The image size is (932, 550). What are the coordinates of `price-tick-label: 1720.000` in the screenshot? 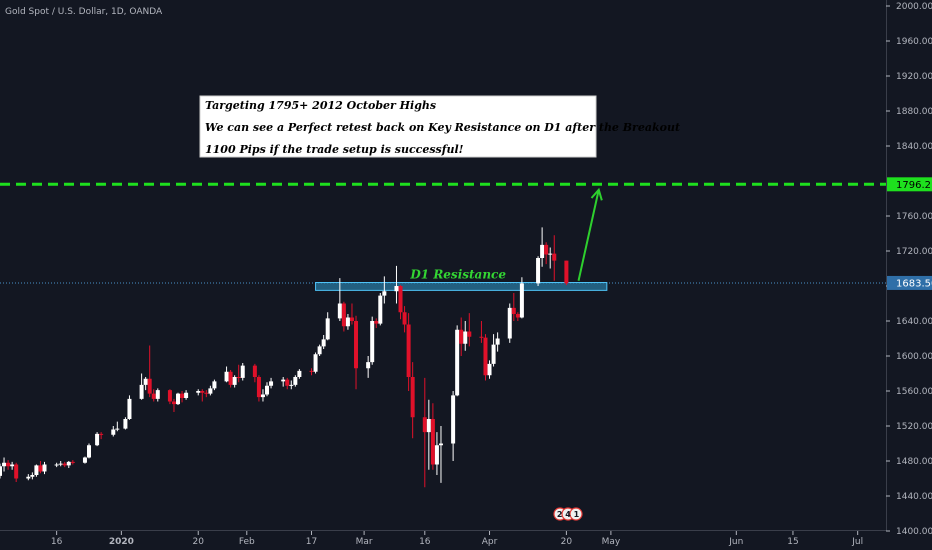 It's located at (914, 252).